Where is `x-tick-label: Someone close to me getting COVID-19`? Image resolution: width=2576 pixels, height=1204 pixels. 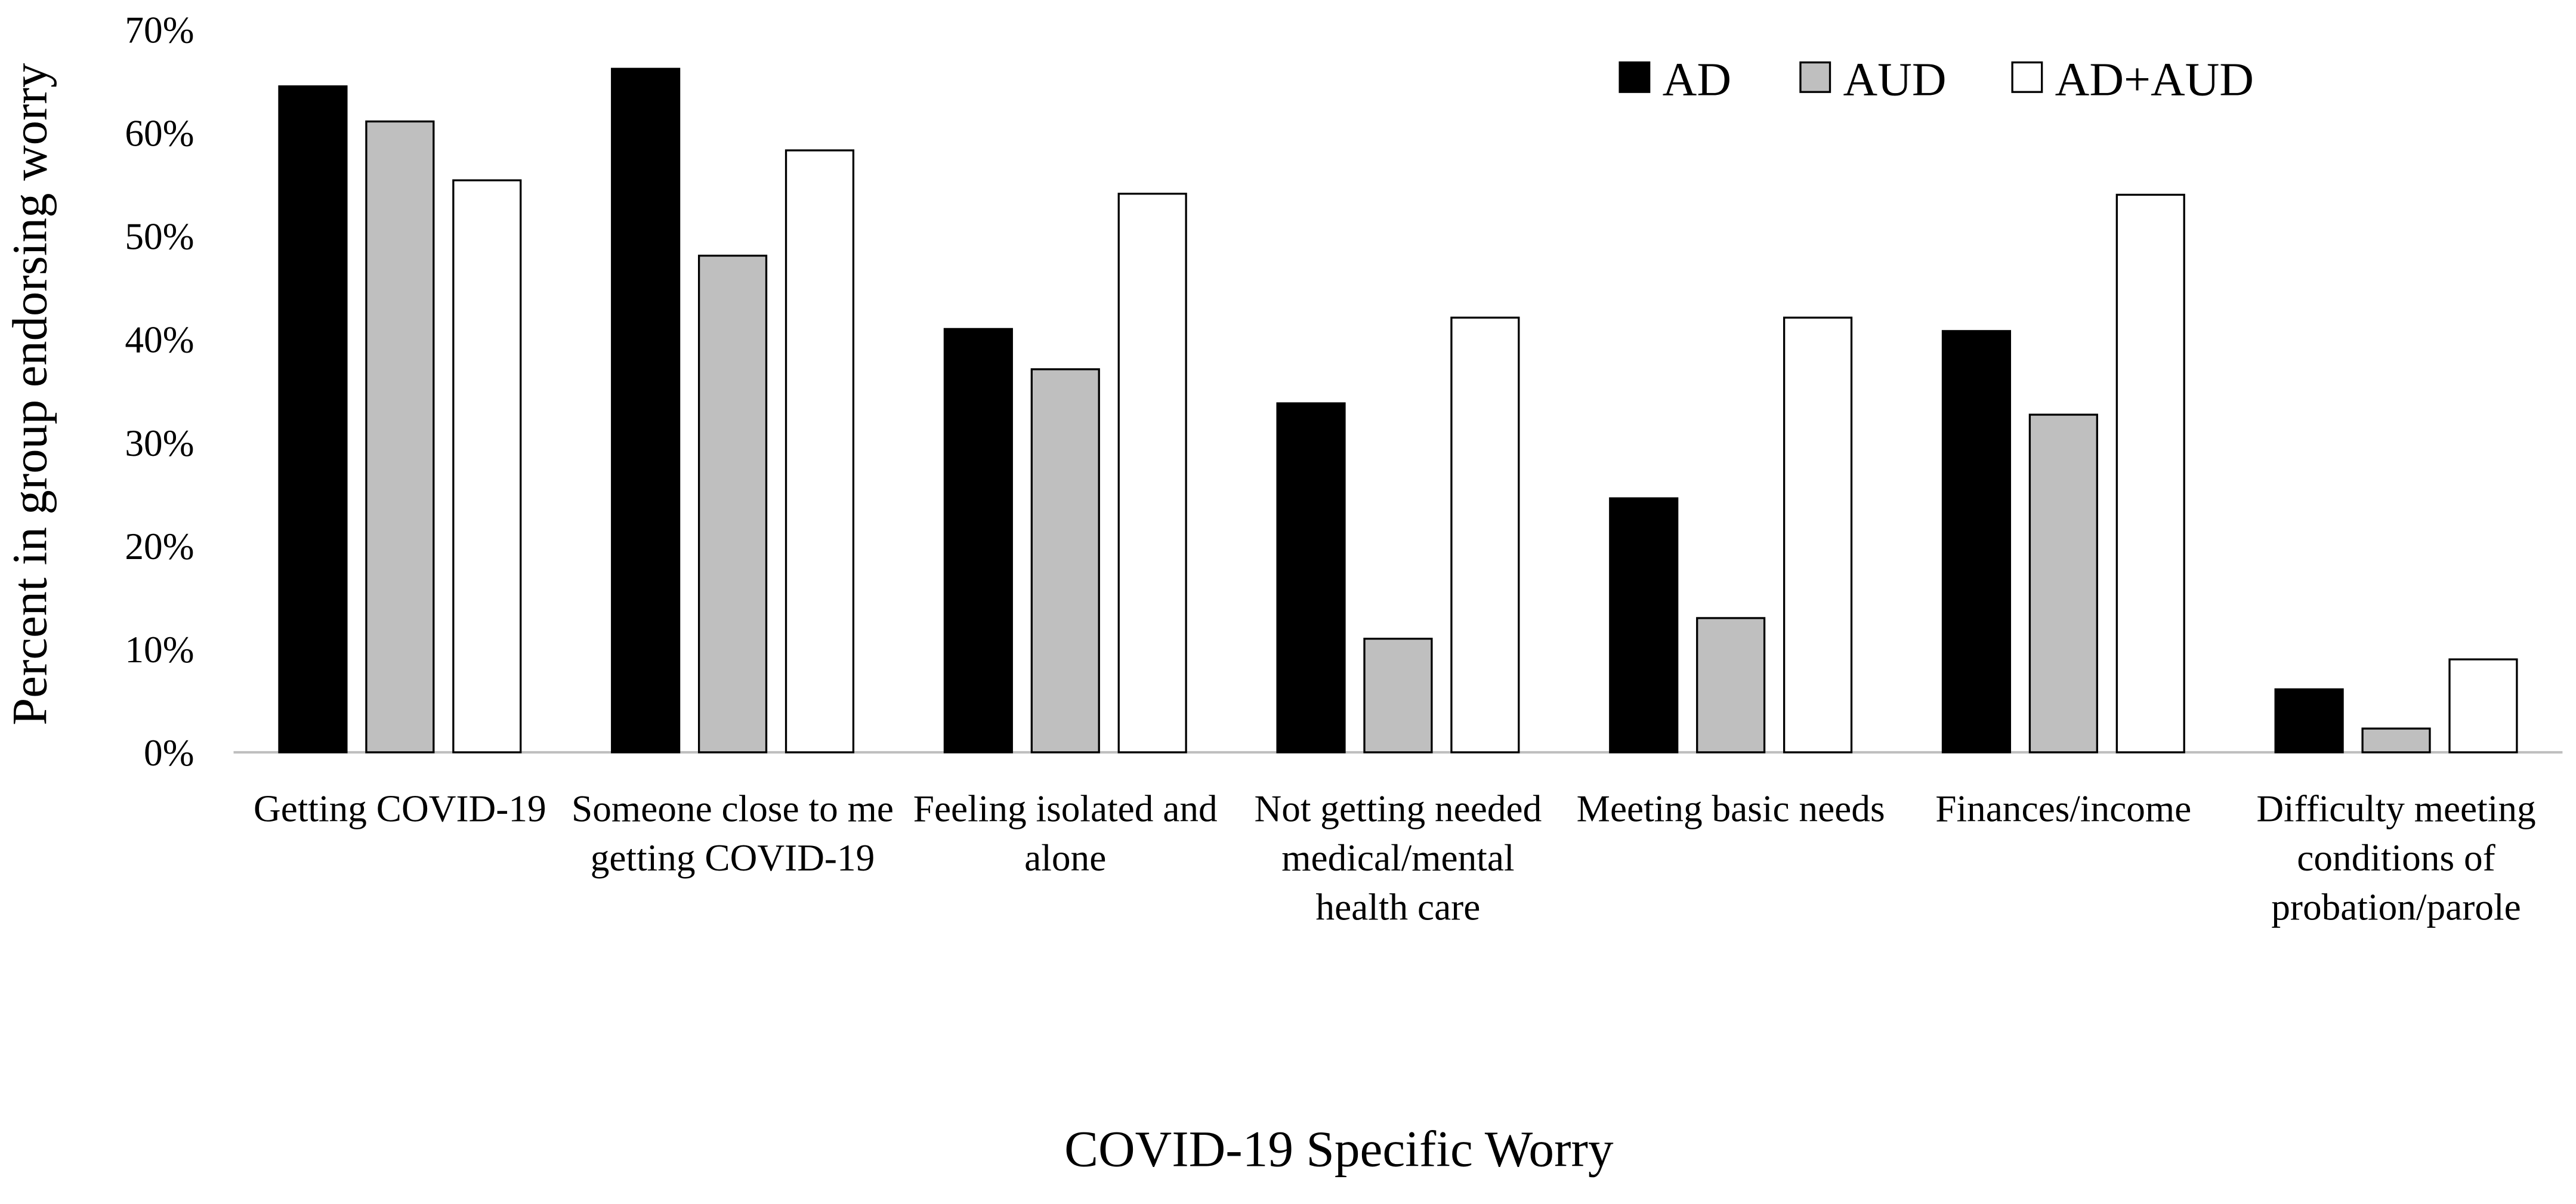
x-tick-label: Someone close to me getting COVID-19 is located at coordinates (733, 833).